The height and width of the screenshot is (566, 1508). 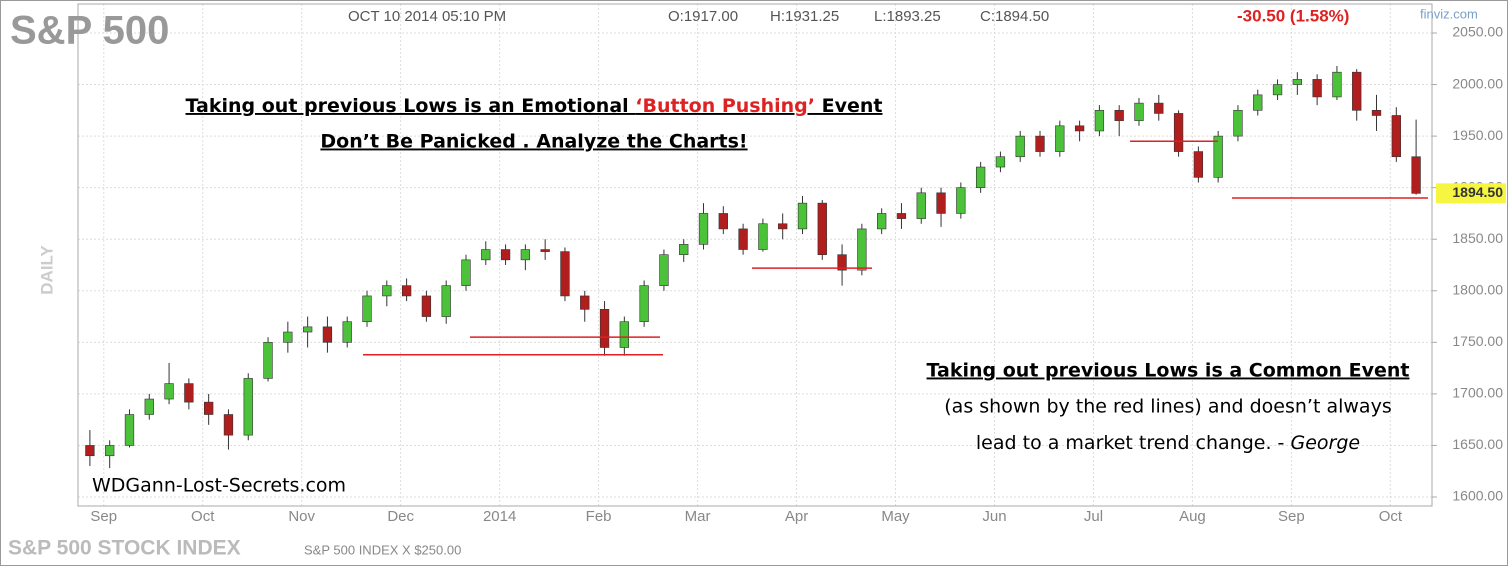 I want to click on x-tick-label: Jun, so click(x=994, y=516).